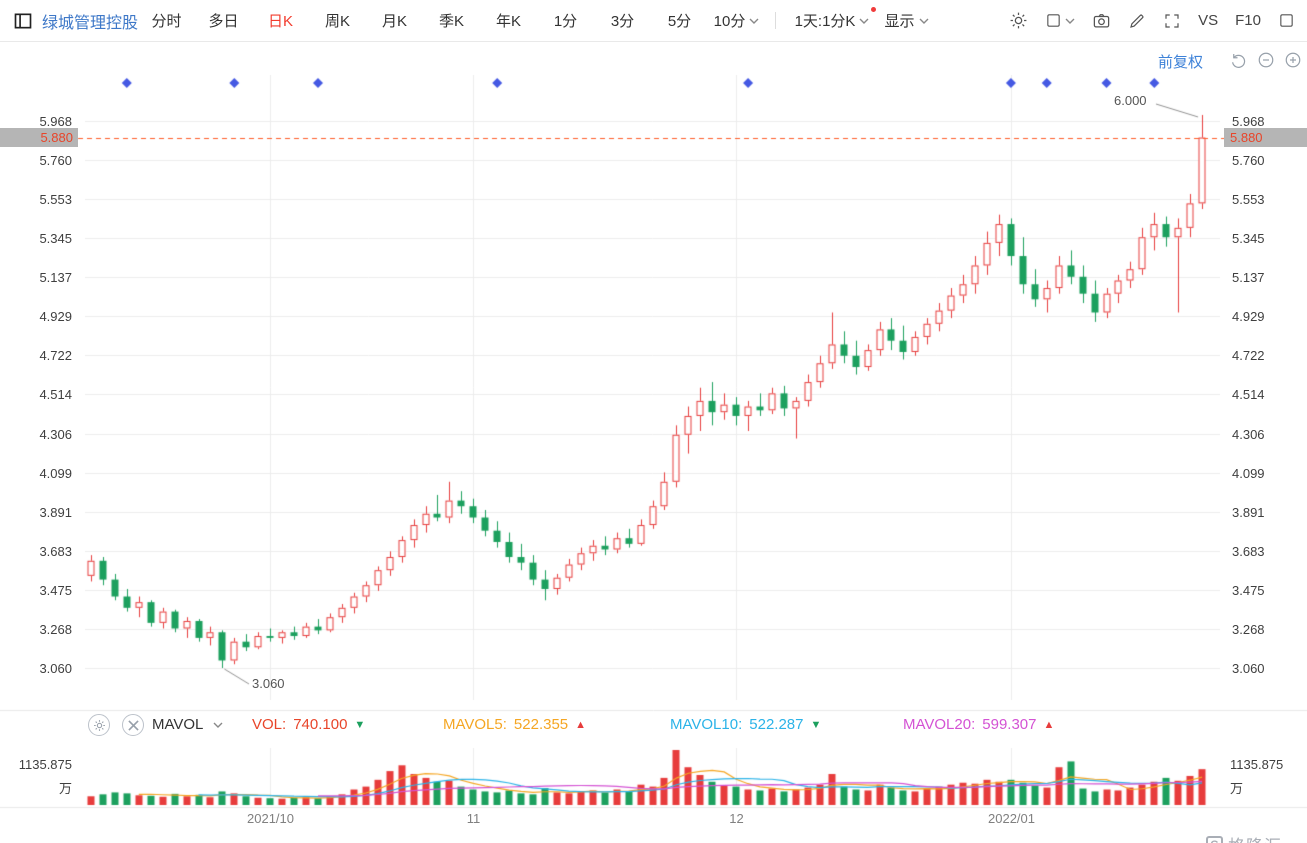 The width and height of the screenshot is (1307, 843). I want to click on indicator-close-icon, so click(133, 725).